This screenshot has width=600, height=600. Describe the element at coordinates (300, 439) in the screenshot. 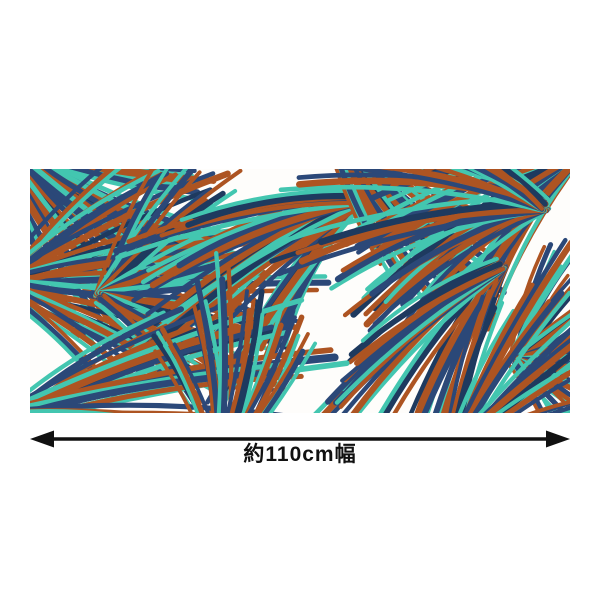

I see `width-arrow-icon` at that location.